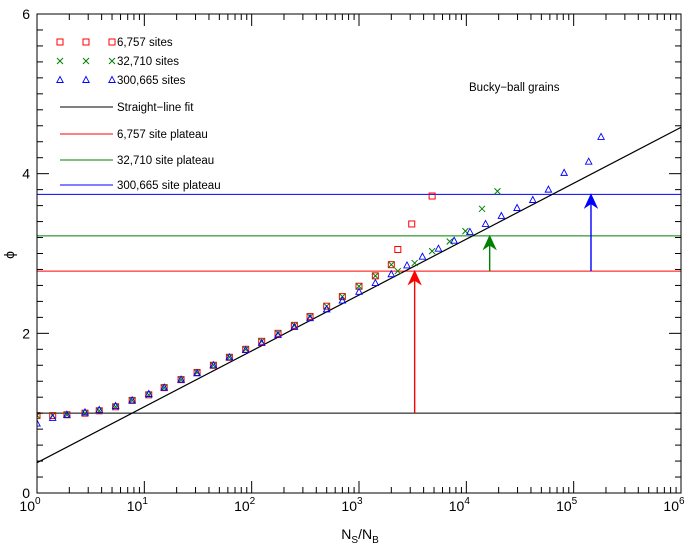  What do you see at coordinates (26, 493) in the screenshot?
I see `y-tick-label: 0` at bounding box center [26, 493].